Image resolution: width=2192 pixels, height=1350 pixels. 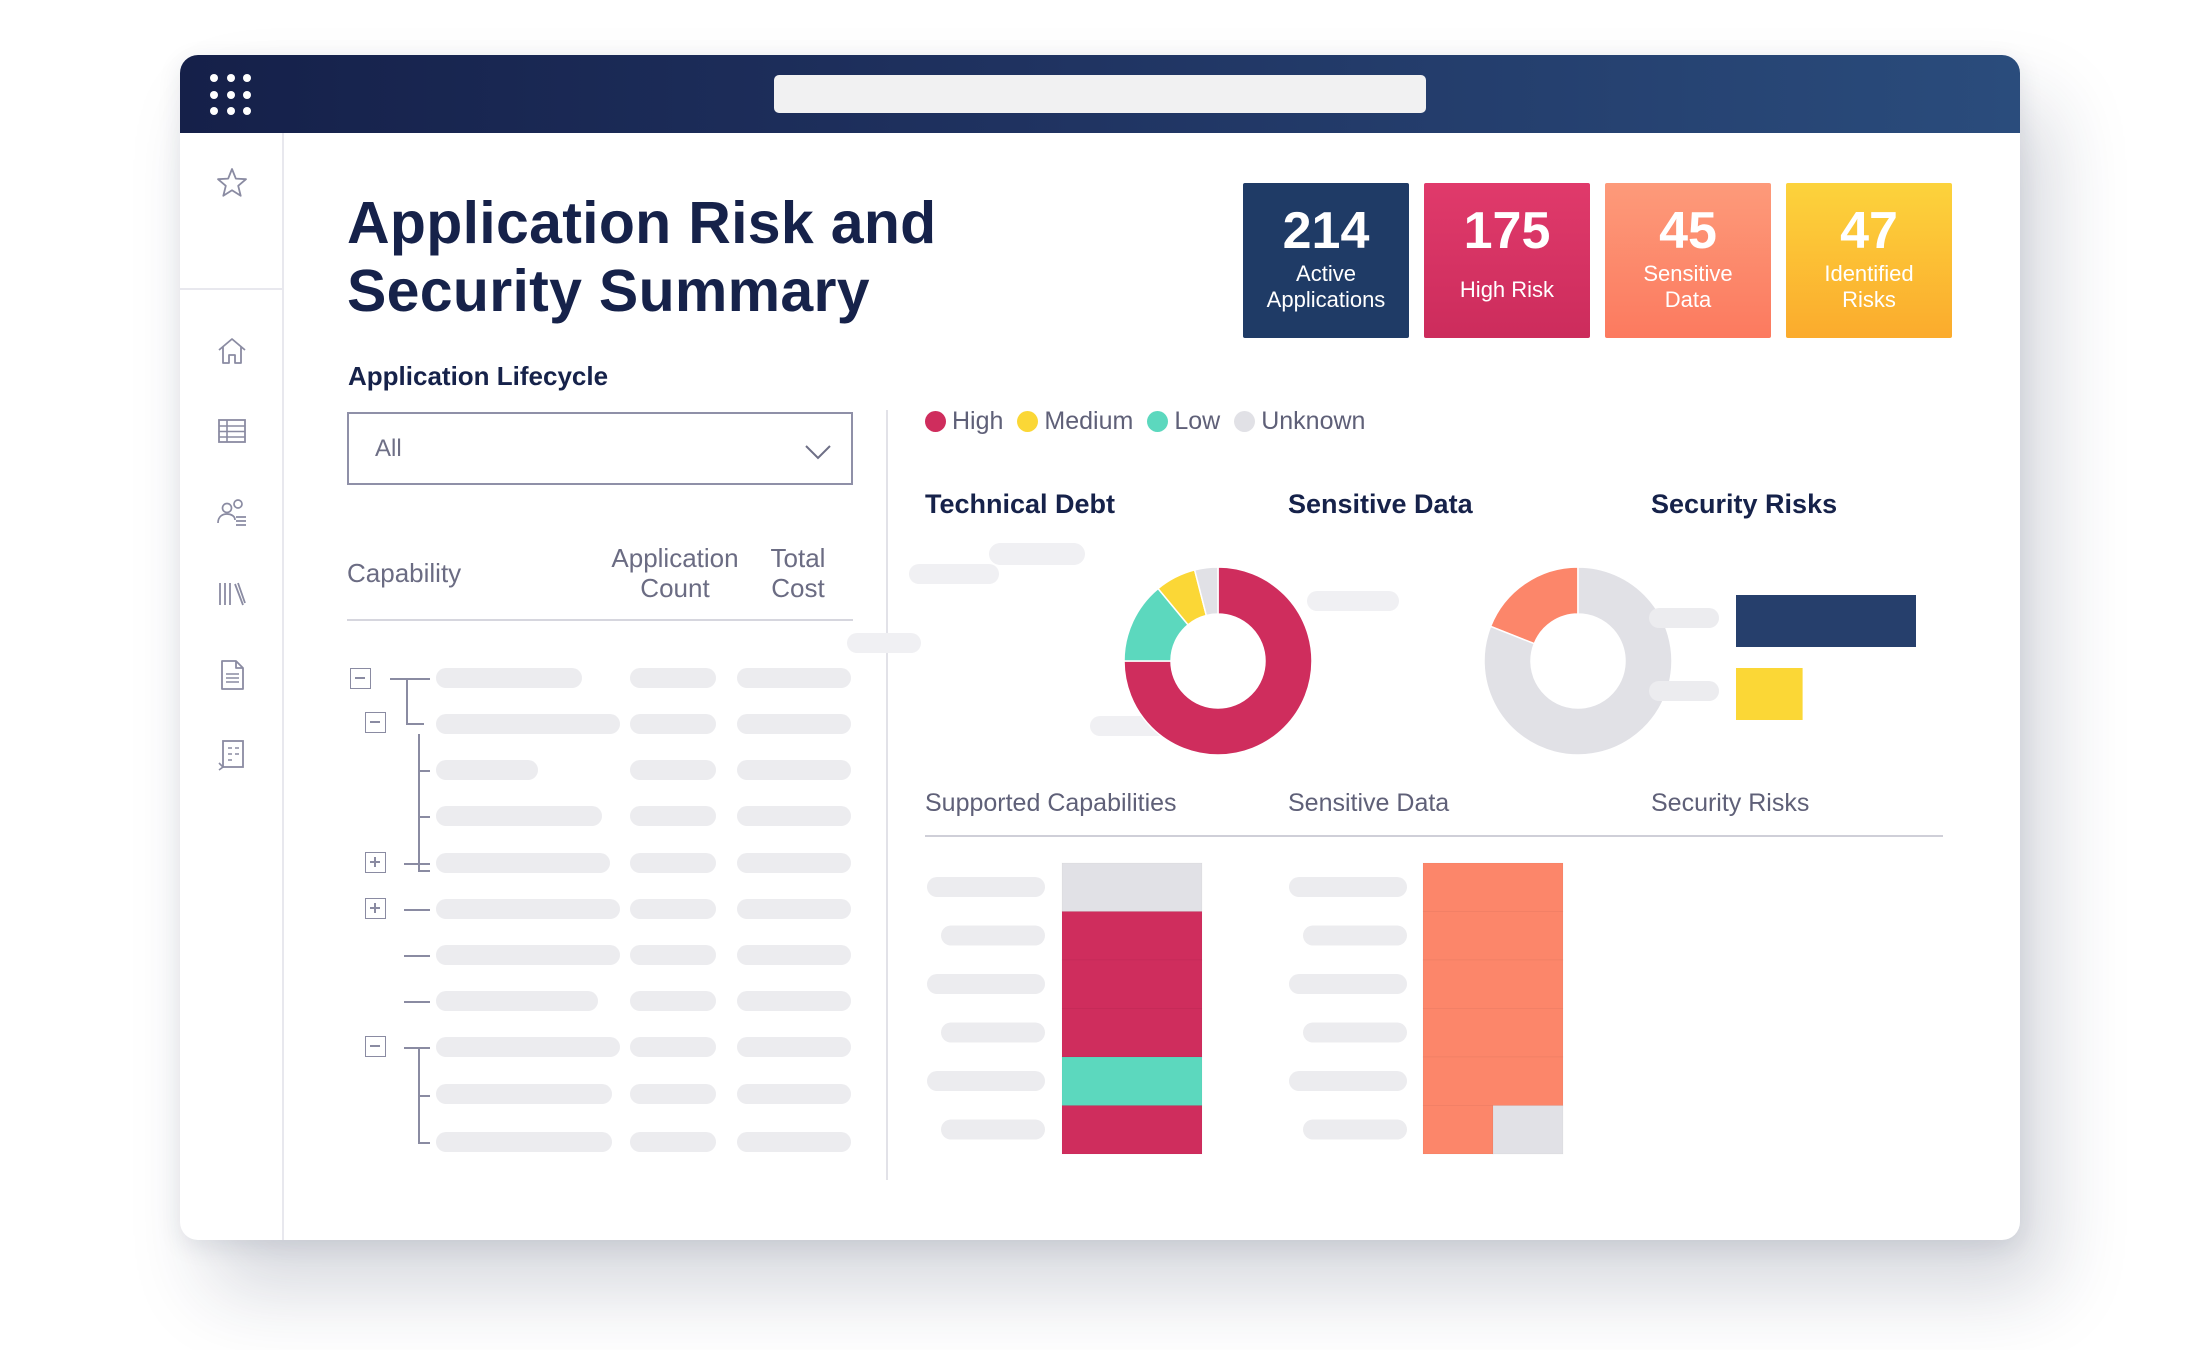 What do you see at coordinates (1730, 803) in the screenshot?
I see `security-risks-subtitle: Security Risks` at bounding box center [1730, 803].